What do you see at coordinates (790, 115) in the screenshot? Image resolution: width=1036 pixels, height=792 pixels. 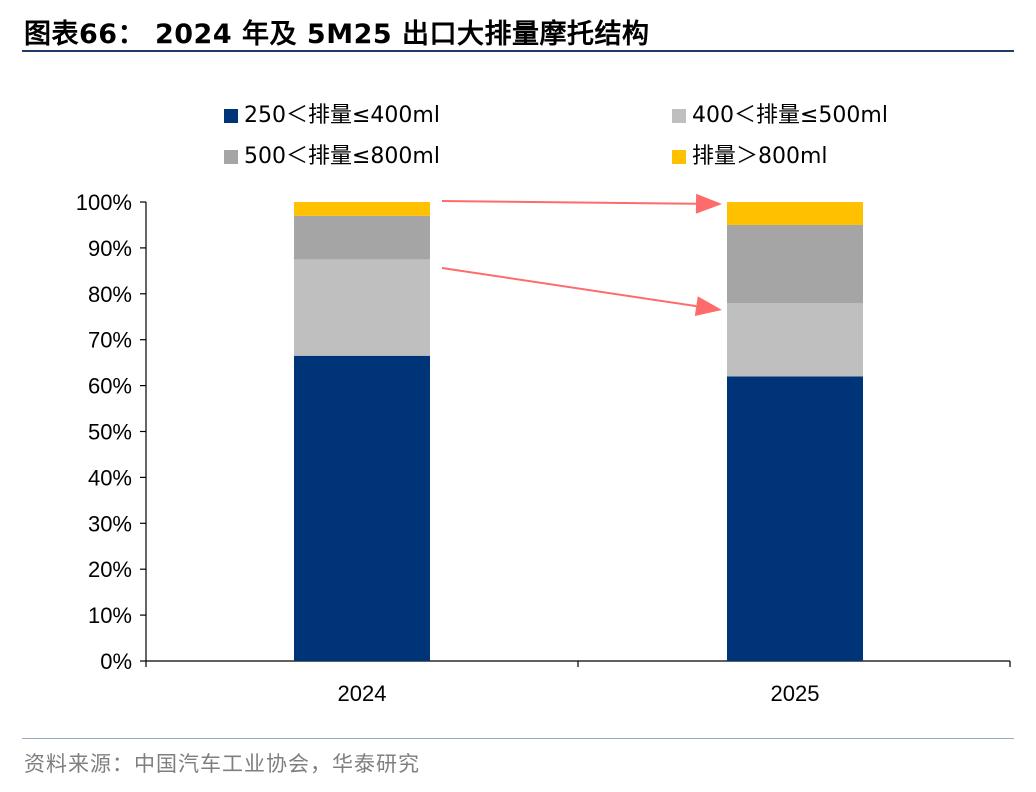 I see `legend-label: 400＜排量≤500ml` at bounding box center [790, 115].